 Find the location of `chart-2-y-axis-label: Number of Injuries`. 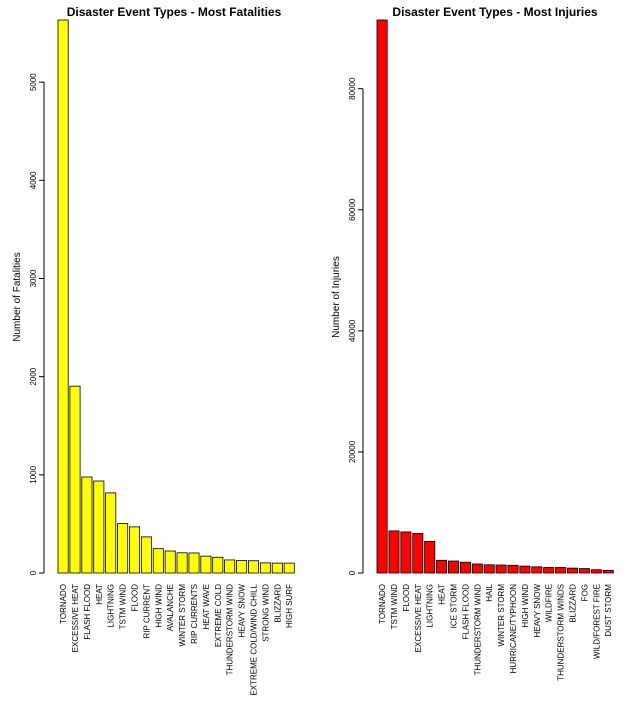

chart-2-y-axis-label: Number of Injuries is located at coordinates (336, 297).